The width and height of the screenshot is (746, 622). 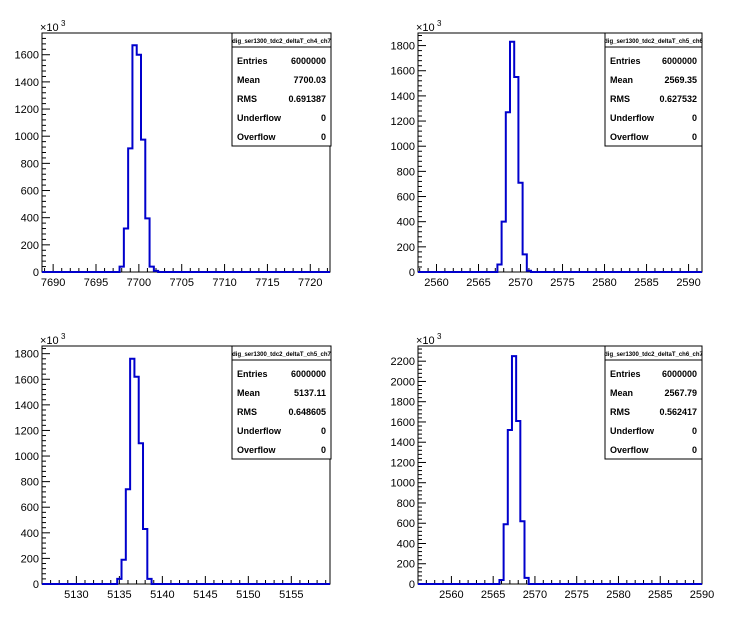 I want to click on stats-title: dig_ser1300_tdc2_deltaT_ch5_ch6, so click(x=653, y=42).